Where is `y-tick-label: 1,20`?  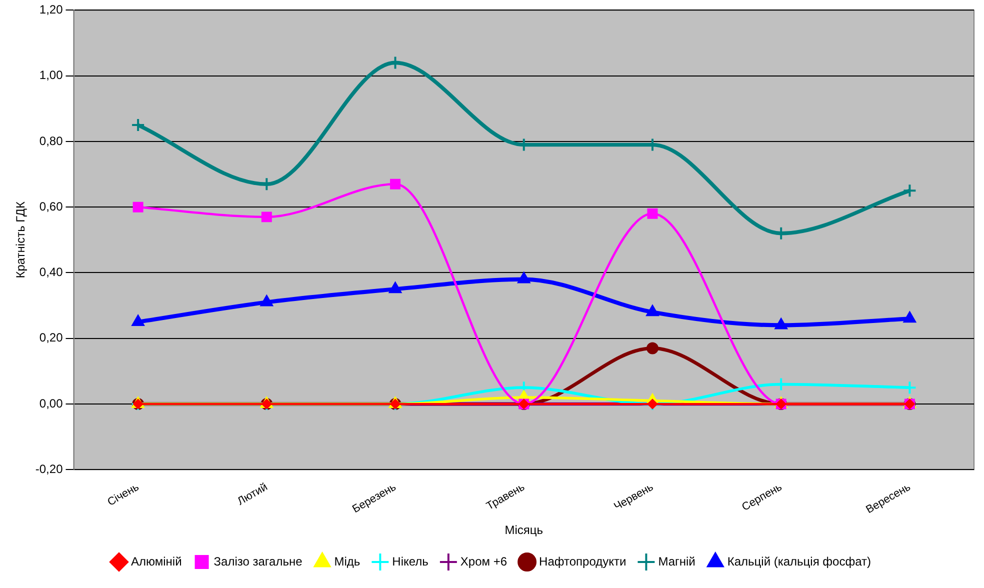 y-tick-label: 1,20 is located at coordinates (51, 9).